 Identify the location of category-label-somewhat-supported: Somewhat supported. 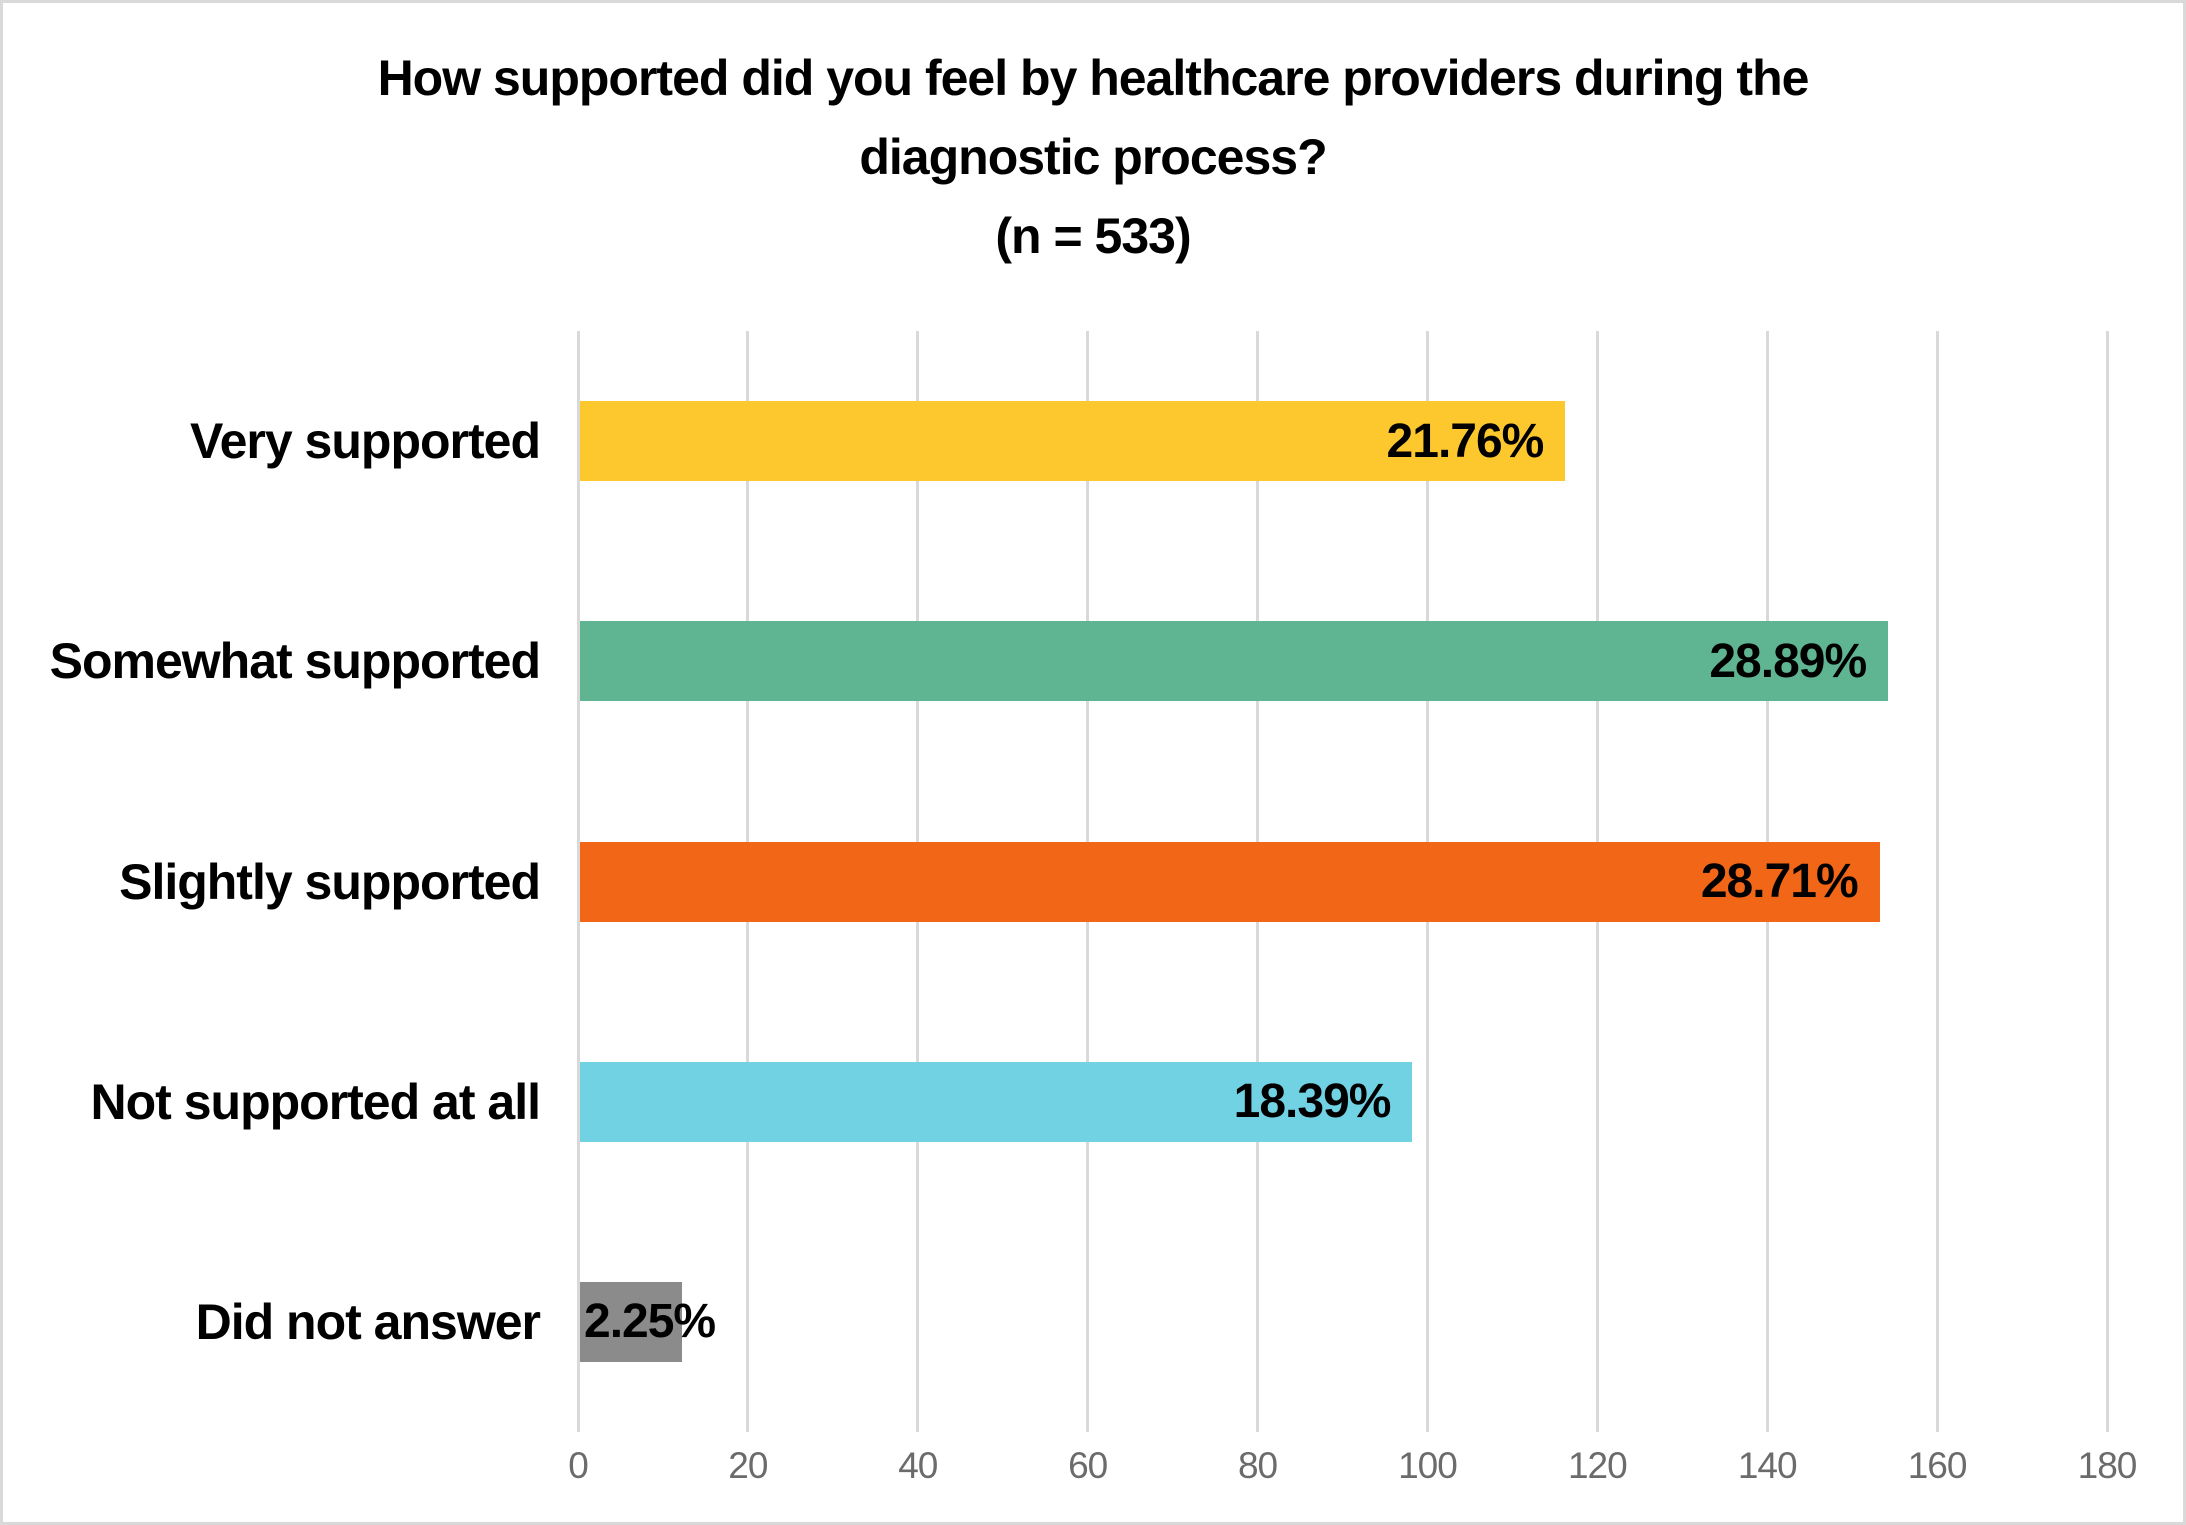
(295, 661).